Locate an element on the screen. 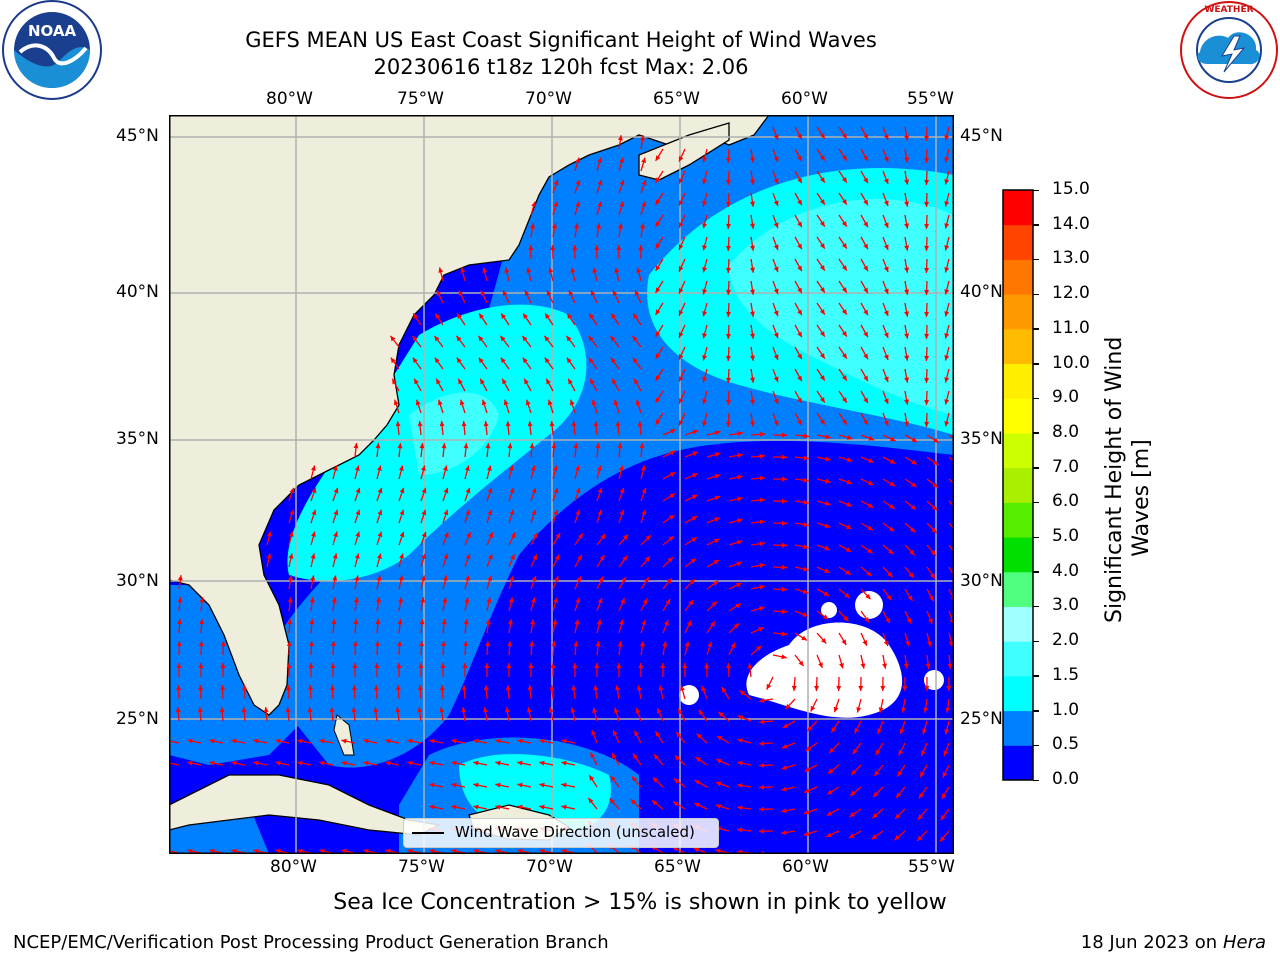  lat-tick-left: 25°N is located at coordinates (137, 719).